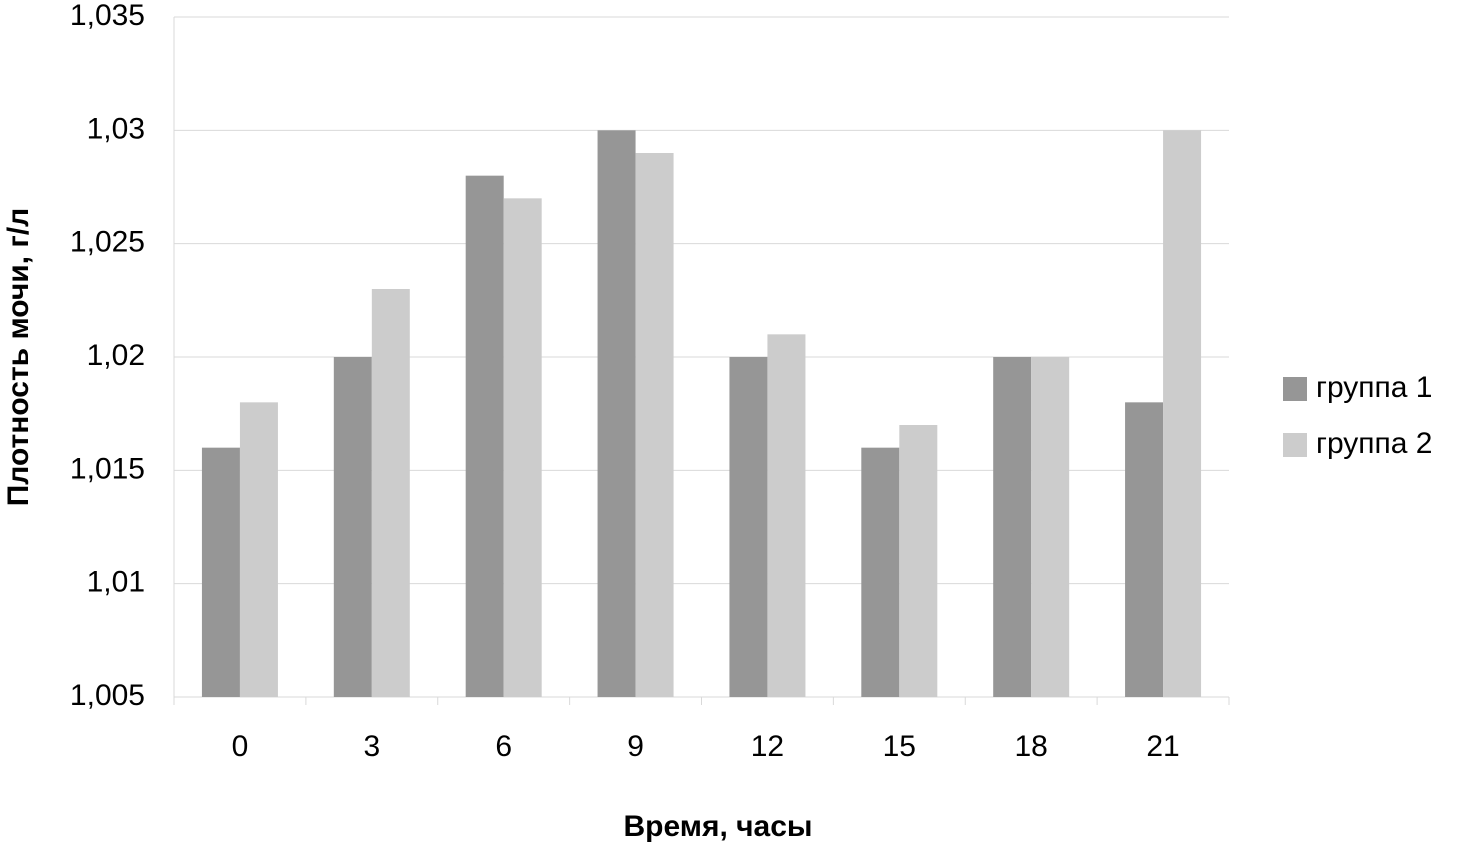 The height and width of the screenshot is (848, 1457). Describe the element at coordinates (107, 695) in the screenshot. I see `y-tick-label: 1,005` at that location.